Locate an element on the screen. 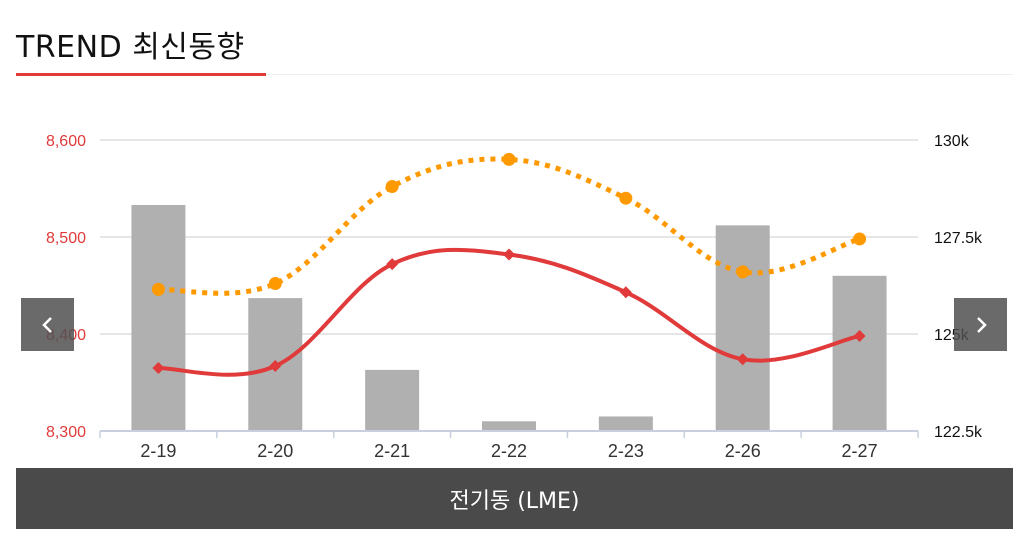  y-left-tick-label: 8,300 is located at coordinates (66, 432).